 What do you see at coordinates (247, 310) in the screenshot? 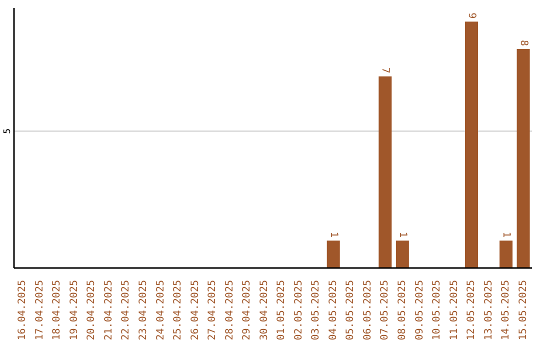
I see `x-tick-label: 29.04.2025` at bounding box center [247, 310].